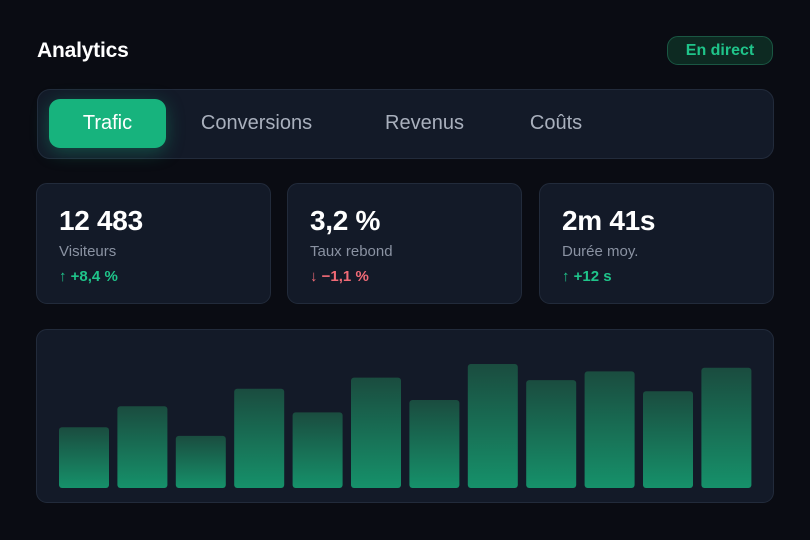  I want to click on live-status-badge: En direct, so click(720, 50).